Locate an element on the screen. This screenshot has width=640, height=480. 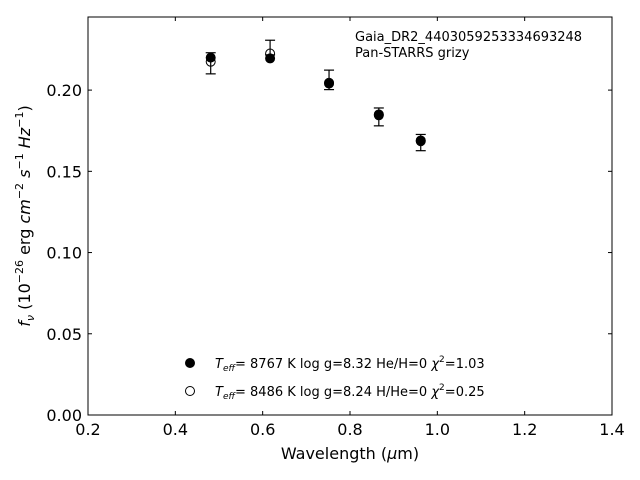
svg-text: fν (10−26 erg cm−2 s−1 Hz−1) is located at coordinates (25, 215).